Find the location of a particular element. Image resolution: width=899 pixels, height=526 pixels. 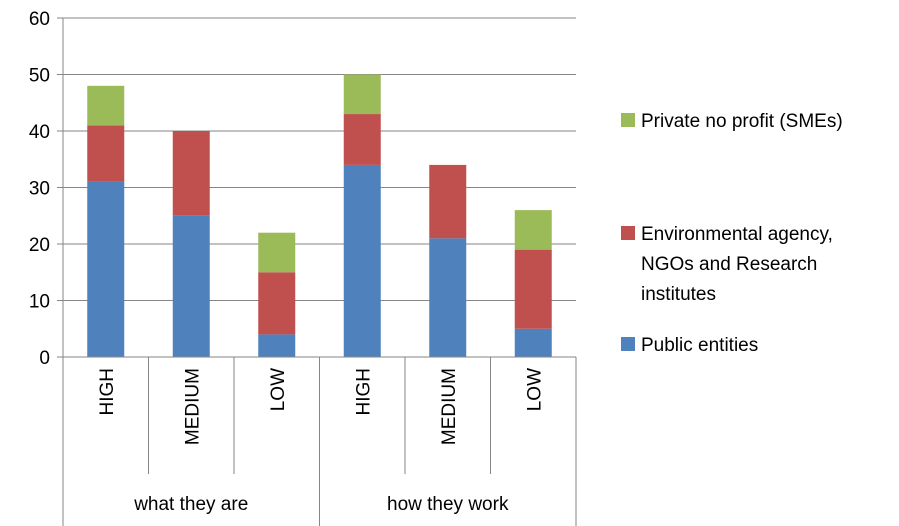

legend-label-2-line-0: Private no profit (SMEs) is located at coordinates (742, 121).